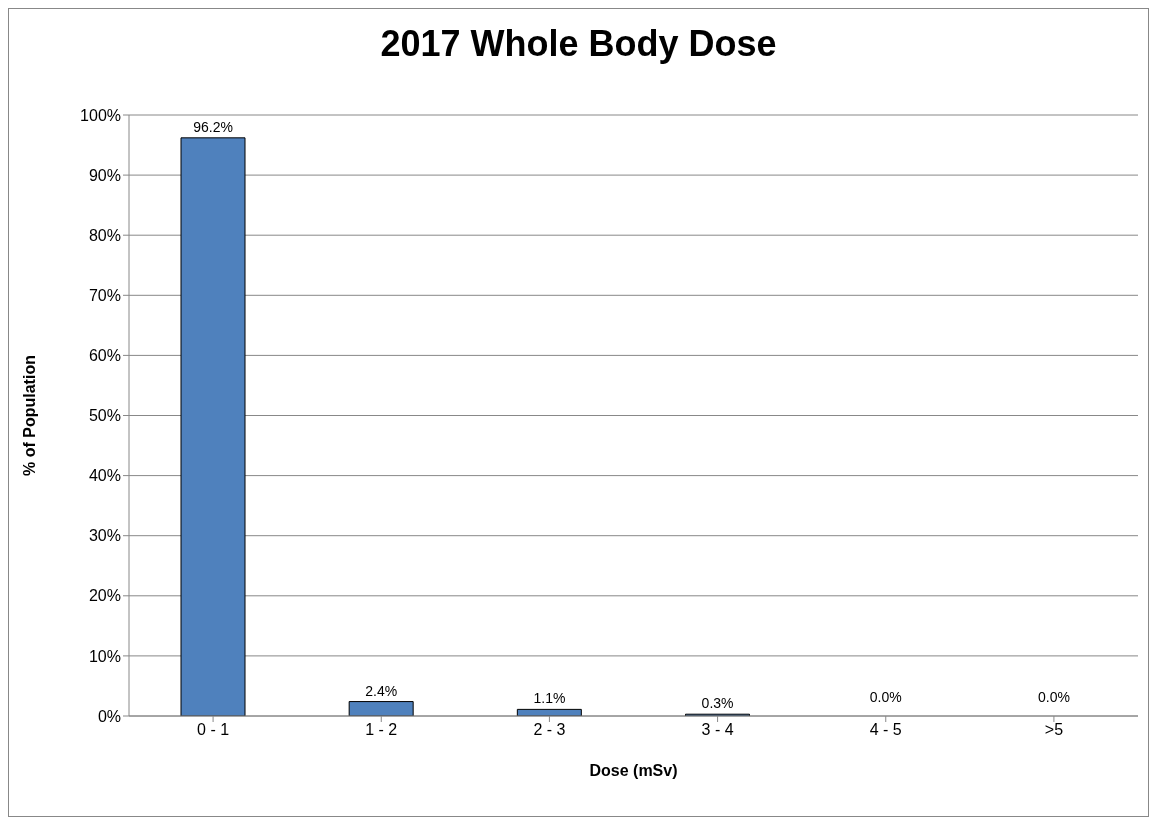  What do you see at coordinates (104, 596) in the screenshot?
I see `y-tick-label: 20%` at bounding box center [104, 596].